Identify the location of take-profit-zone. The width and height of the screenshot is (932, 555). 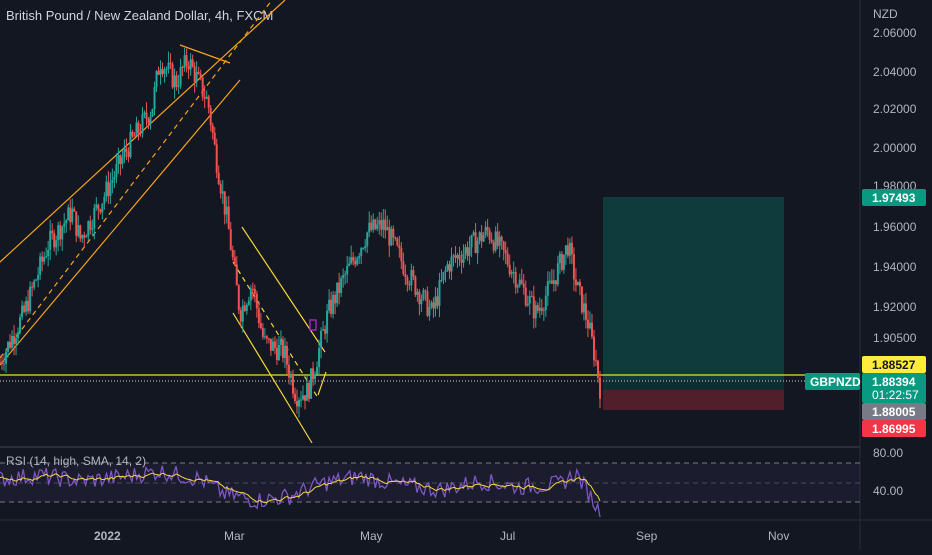
(693, 288).